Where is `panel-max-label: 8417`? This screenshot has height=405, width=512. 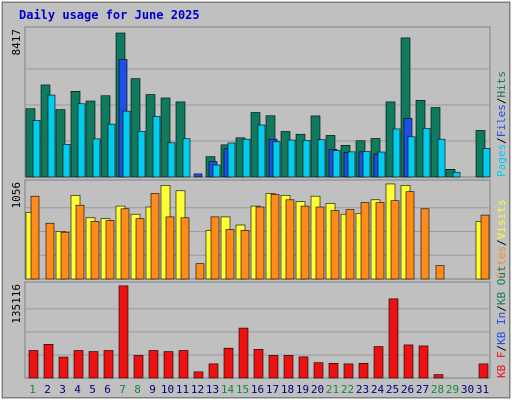
panel-max-label: 8417 is located at coordinates (16, 42).